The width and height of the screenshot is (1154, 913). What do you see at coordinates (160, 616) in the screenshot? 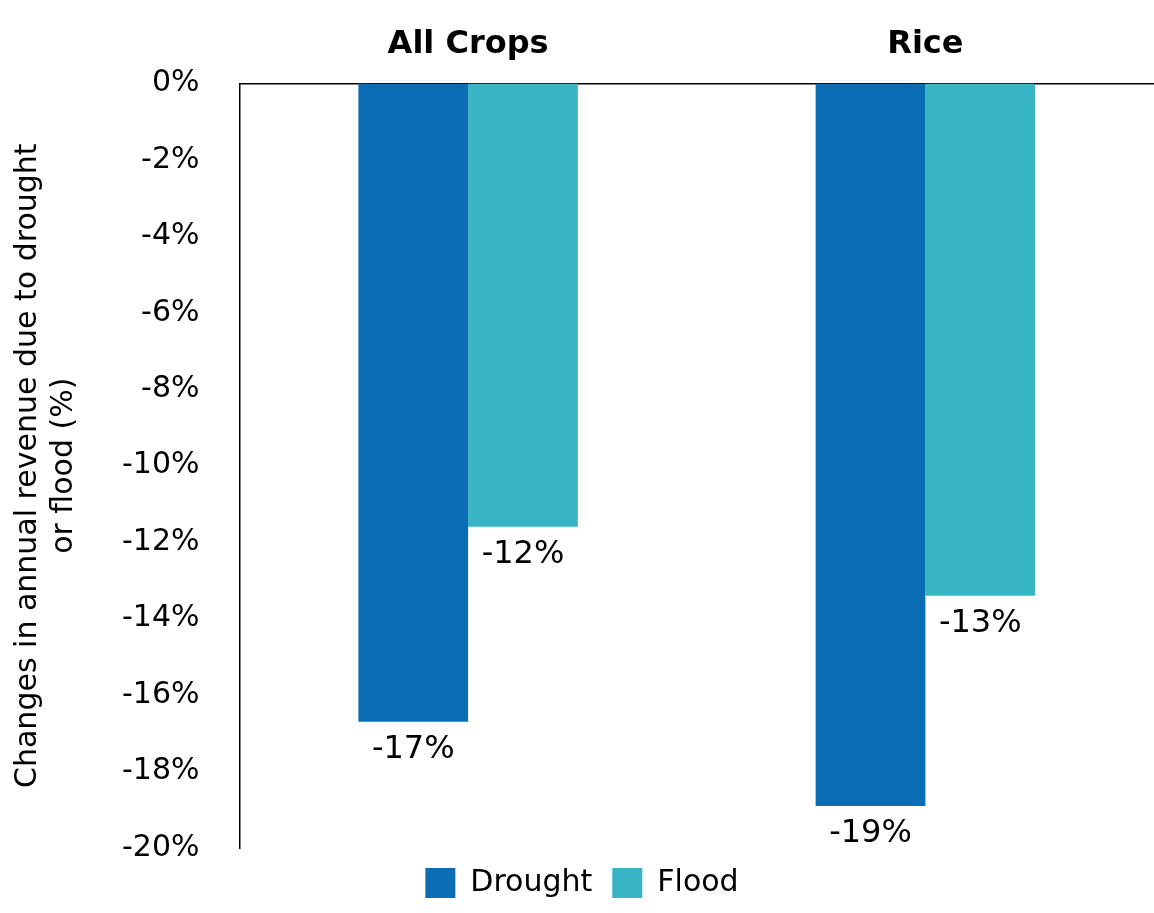
I see `y-tick-label: -14%` at bounding box center [160, 616].